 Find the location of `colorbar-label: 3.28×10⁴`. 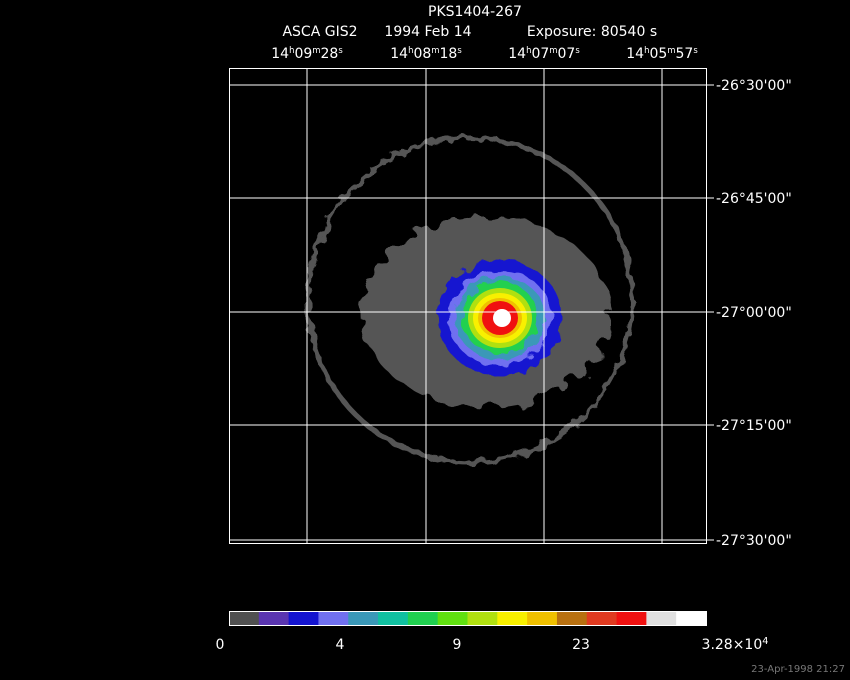

colorbar-label: 3.28×10⁴ is located at coordinates (735, 645).